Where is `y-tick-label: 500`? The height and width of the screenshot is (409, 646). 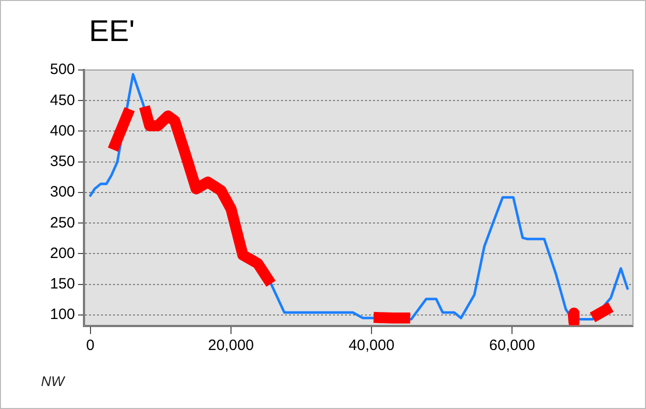 y-tick-label: 500 is located at coordinates (63, 69).